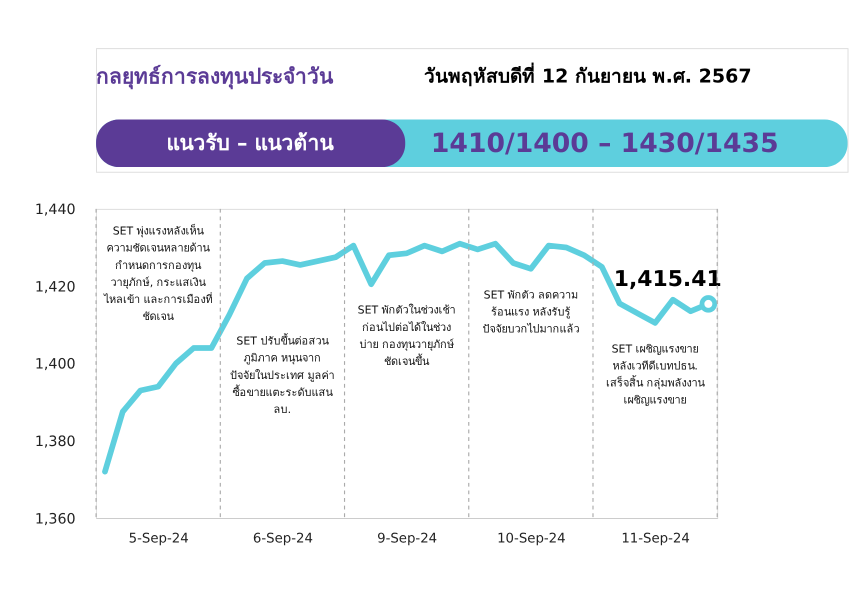 This screenshot has height=598, width=858. I want to click on y-tick-label: 1,380, so click(55, 442).